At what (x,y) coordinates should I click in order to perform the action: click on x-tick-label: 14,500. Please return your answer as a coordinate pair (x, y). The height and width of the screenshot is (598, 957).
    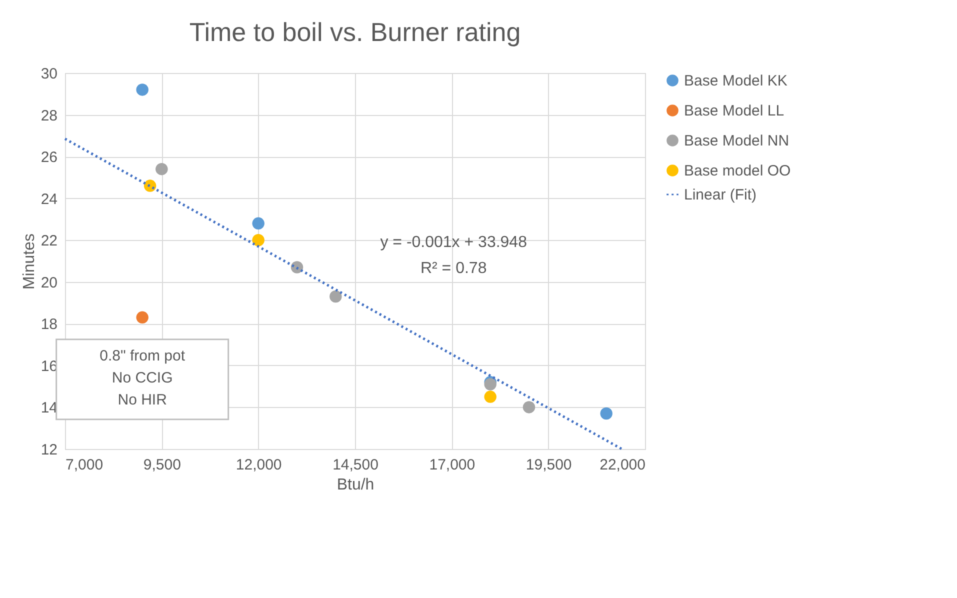
    Looking at the image, I should click on (355, 465).